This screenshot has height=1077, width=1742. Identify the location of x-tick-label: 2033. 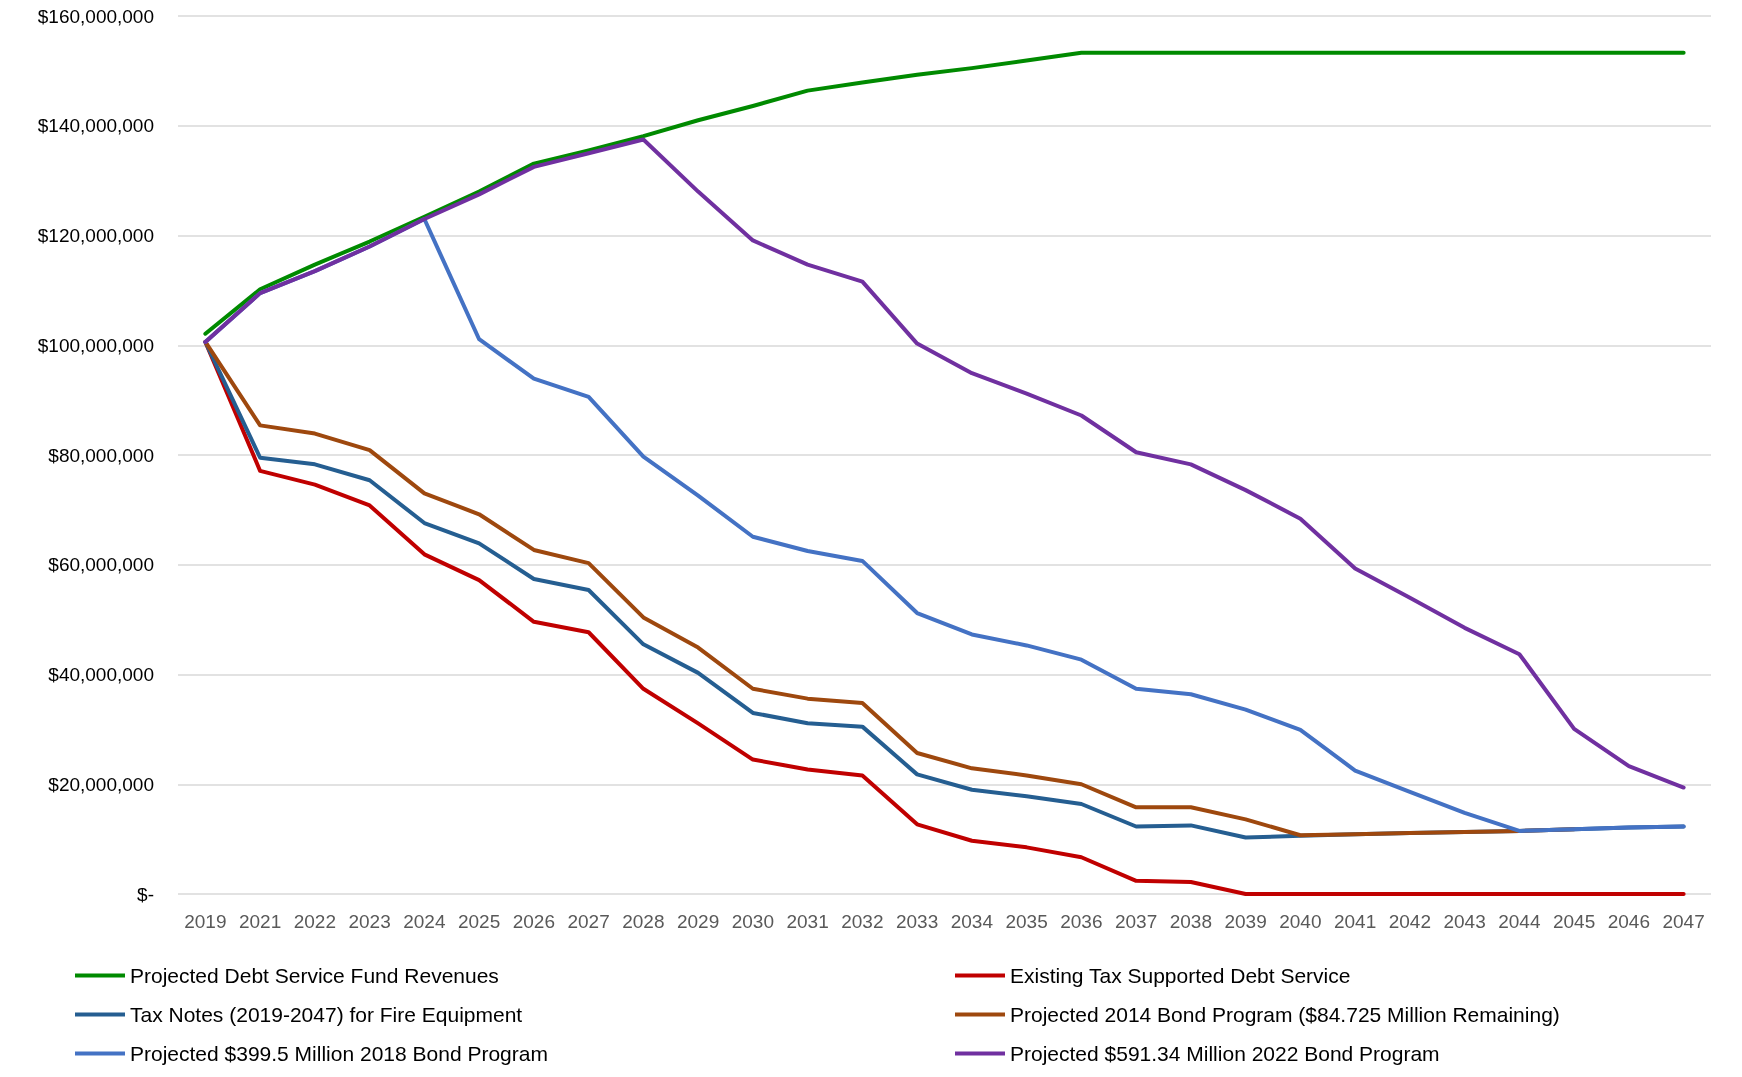
(917, 921).